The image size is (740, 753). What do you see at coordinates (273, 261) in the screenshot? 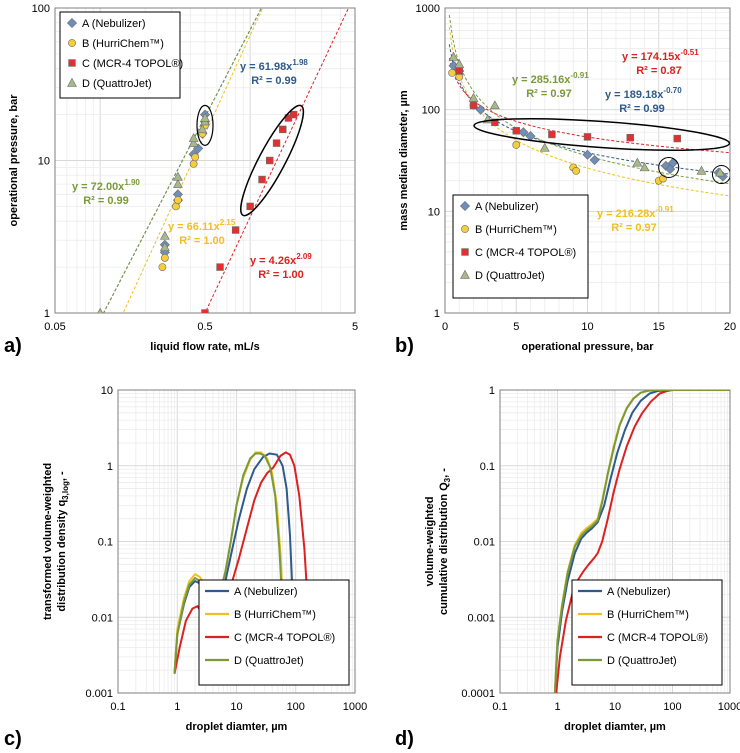
I see `fit-equation-base: y = 4.26x` at bounding box center [273, 261].